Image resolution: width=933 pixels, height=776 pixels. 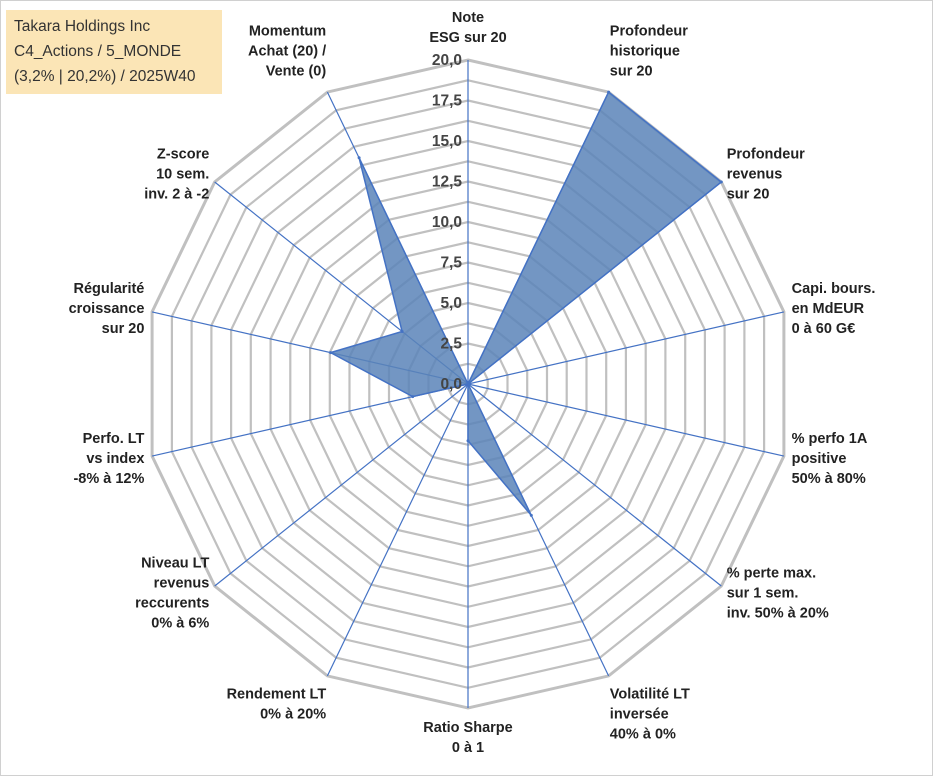 What do you see at coordinates (277, 705) in the screenshot?
I see `axis-label: Rendement LT 0% à 20%` at bounding box center [277, 705].